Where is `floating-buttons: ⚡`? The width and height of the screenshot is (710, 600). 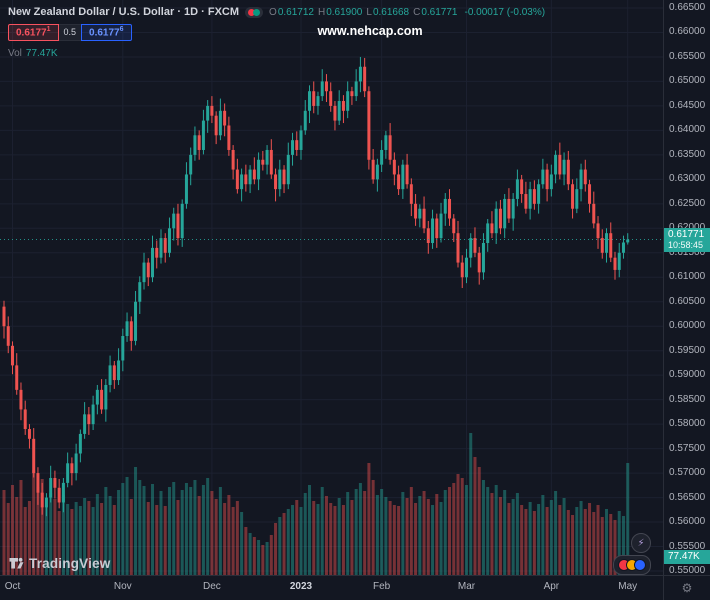
floating-buttons: ⚡ is located at coordinates (632, 554).